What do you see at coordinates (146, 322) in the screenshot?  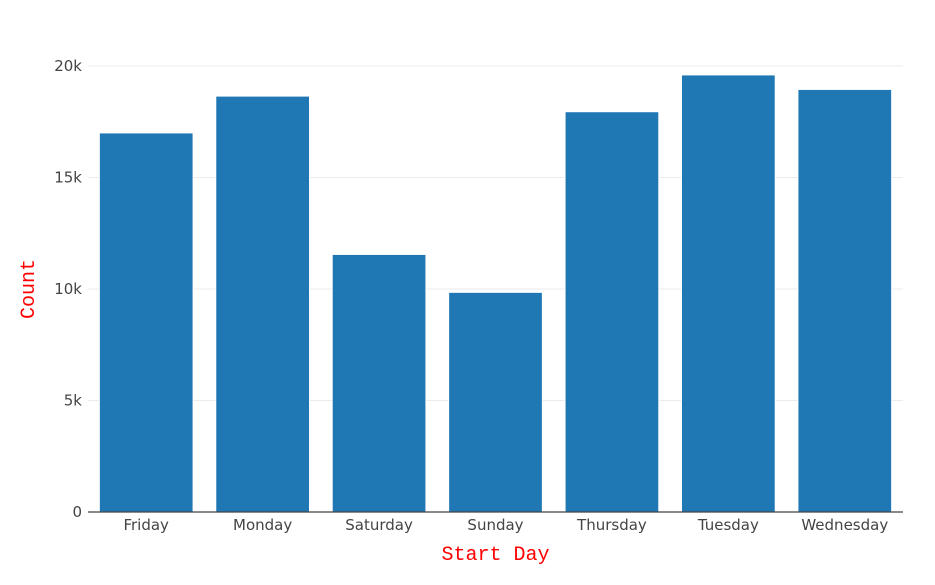 I see `bar-friday` at bounding box center [146, 322].